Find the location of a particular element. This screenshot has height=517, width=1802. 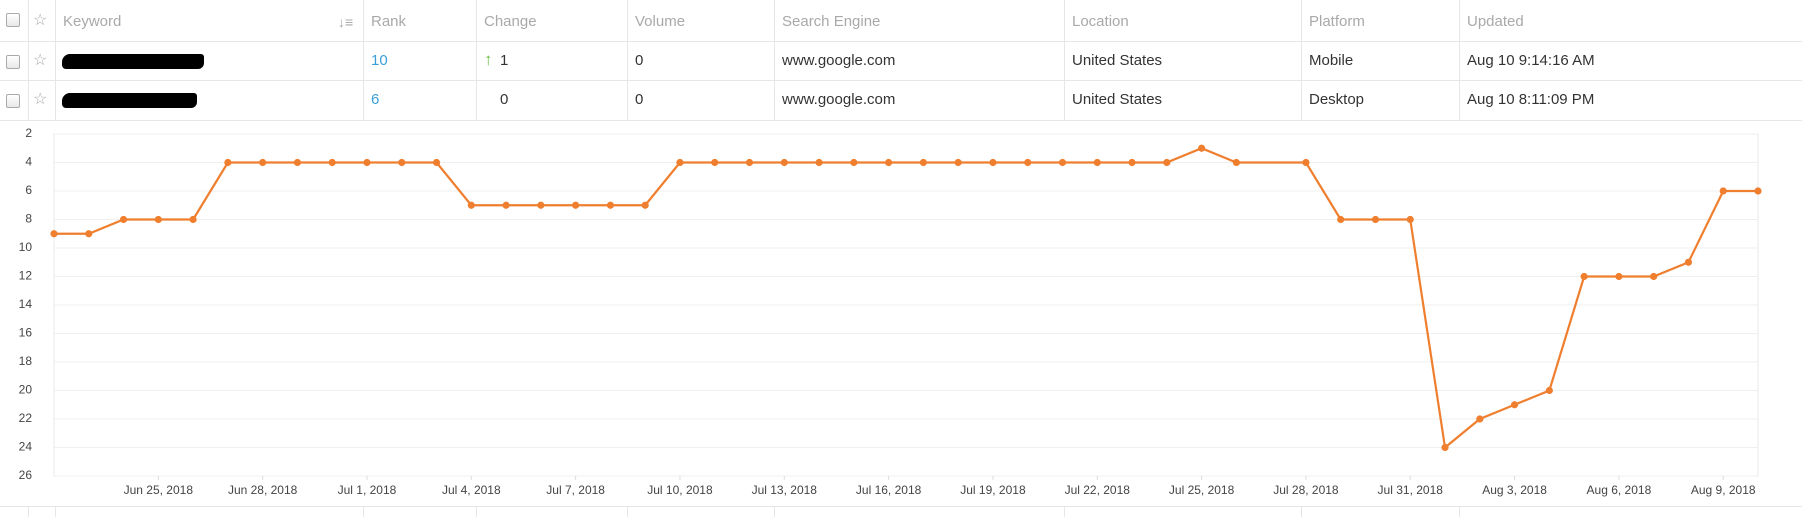

table-cell: Aug 10 8:11:09 PM is located at coordinates (1531, 99).